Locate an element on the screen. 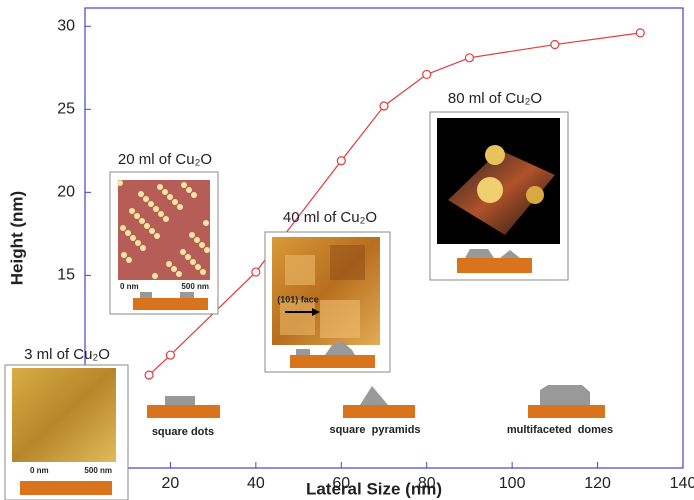 The image size is (694, 500). x-tick-label: 60 is located at coordinates (341, 483).